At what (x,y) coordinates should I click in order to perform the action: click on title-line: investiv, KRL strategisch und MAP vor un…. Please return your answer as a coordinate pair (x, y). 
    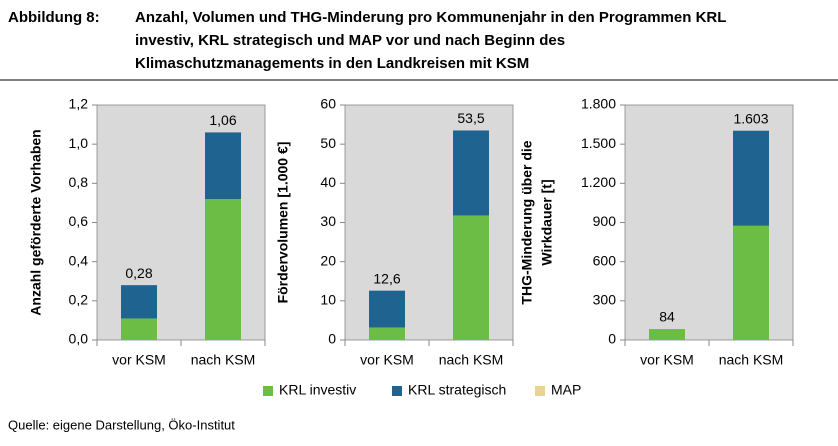
    Looking at the image, I should click on (350, 40).